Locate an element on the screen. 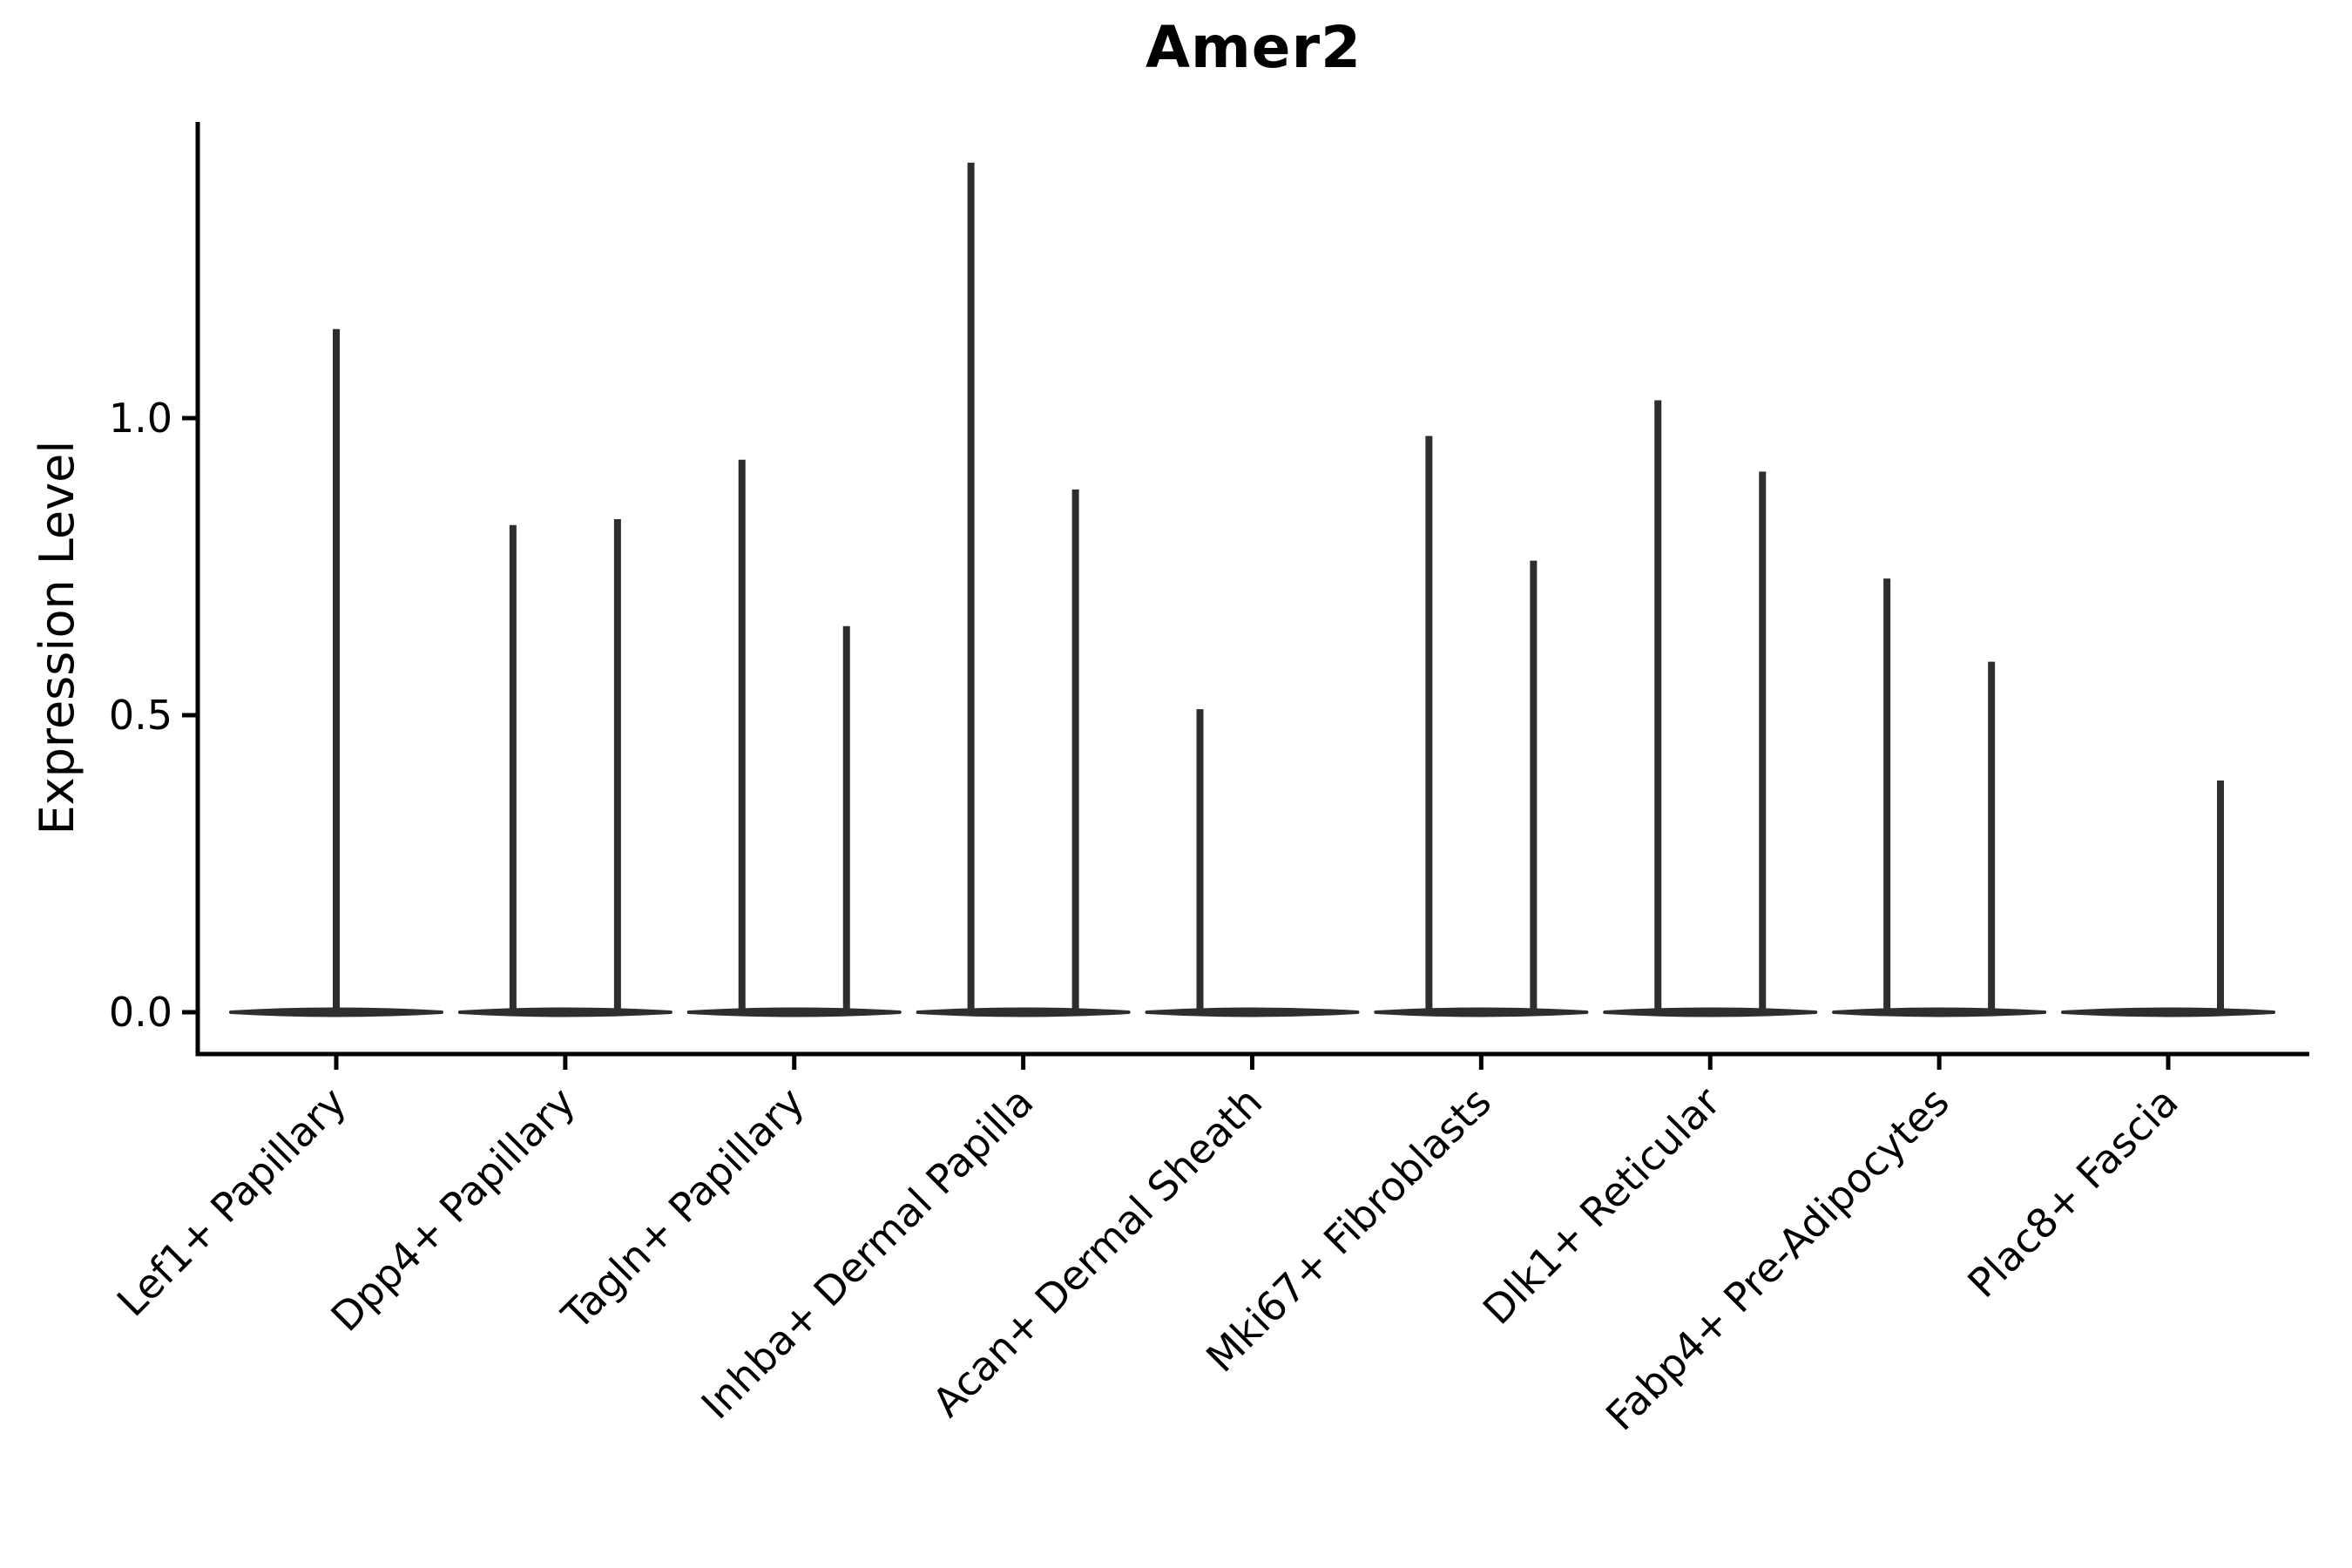 This screenshot has width=2352, height=1568. chart-title: Amer2 is located at coordinates (1253, 48).